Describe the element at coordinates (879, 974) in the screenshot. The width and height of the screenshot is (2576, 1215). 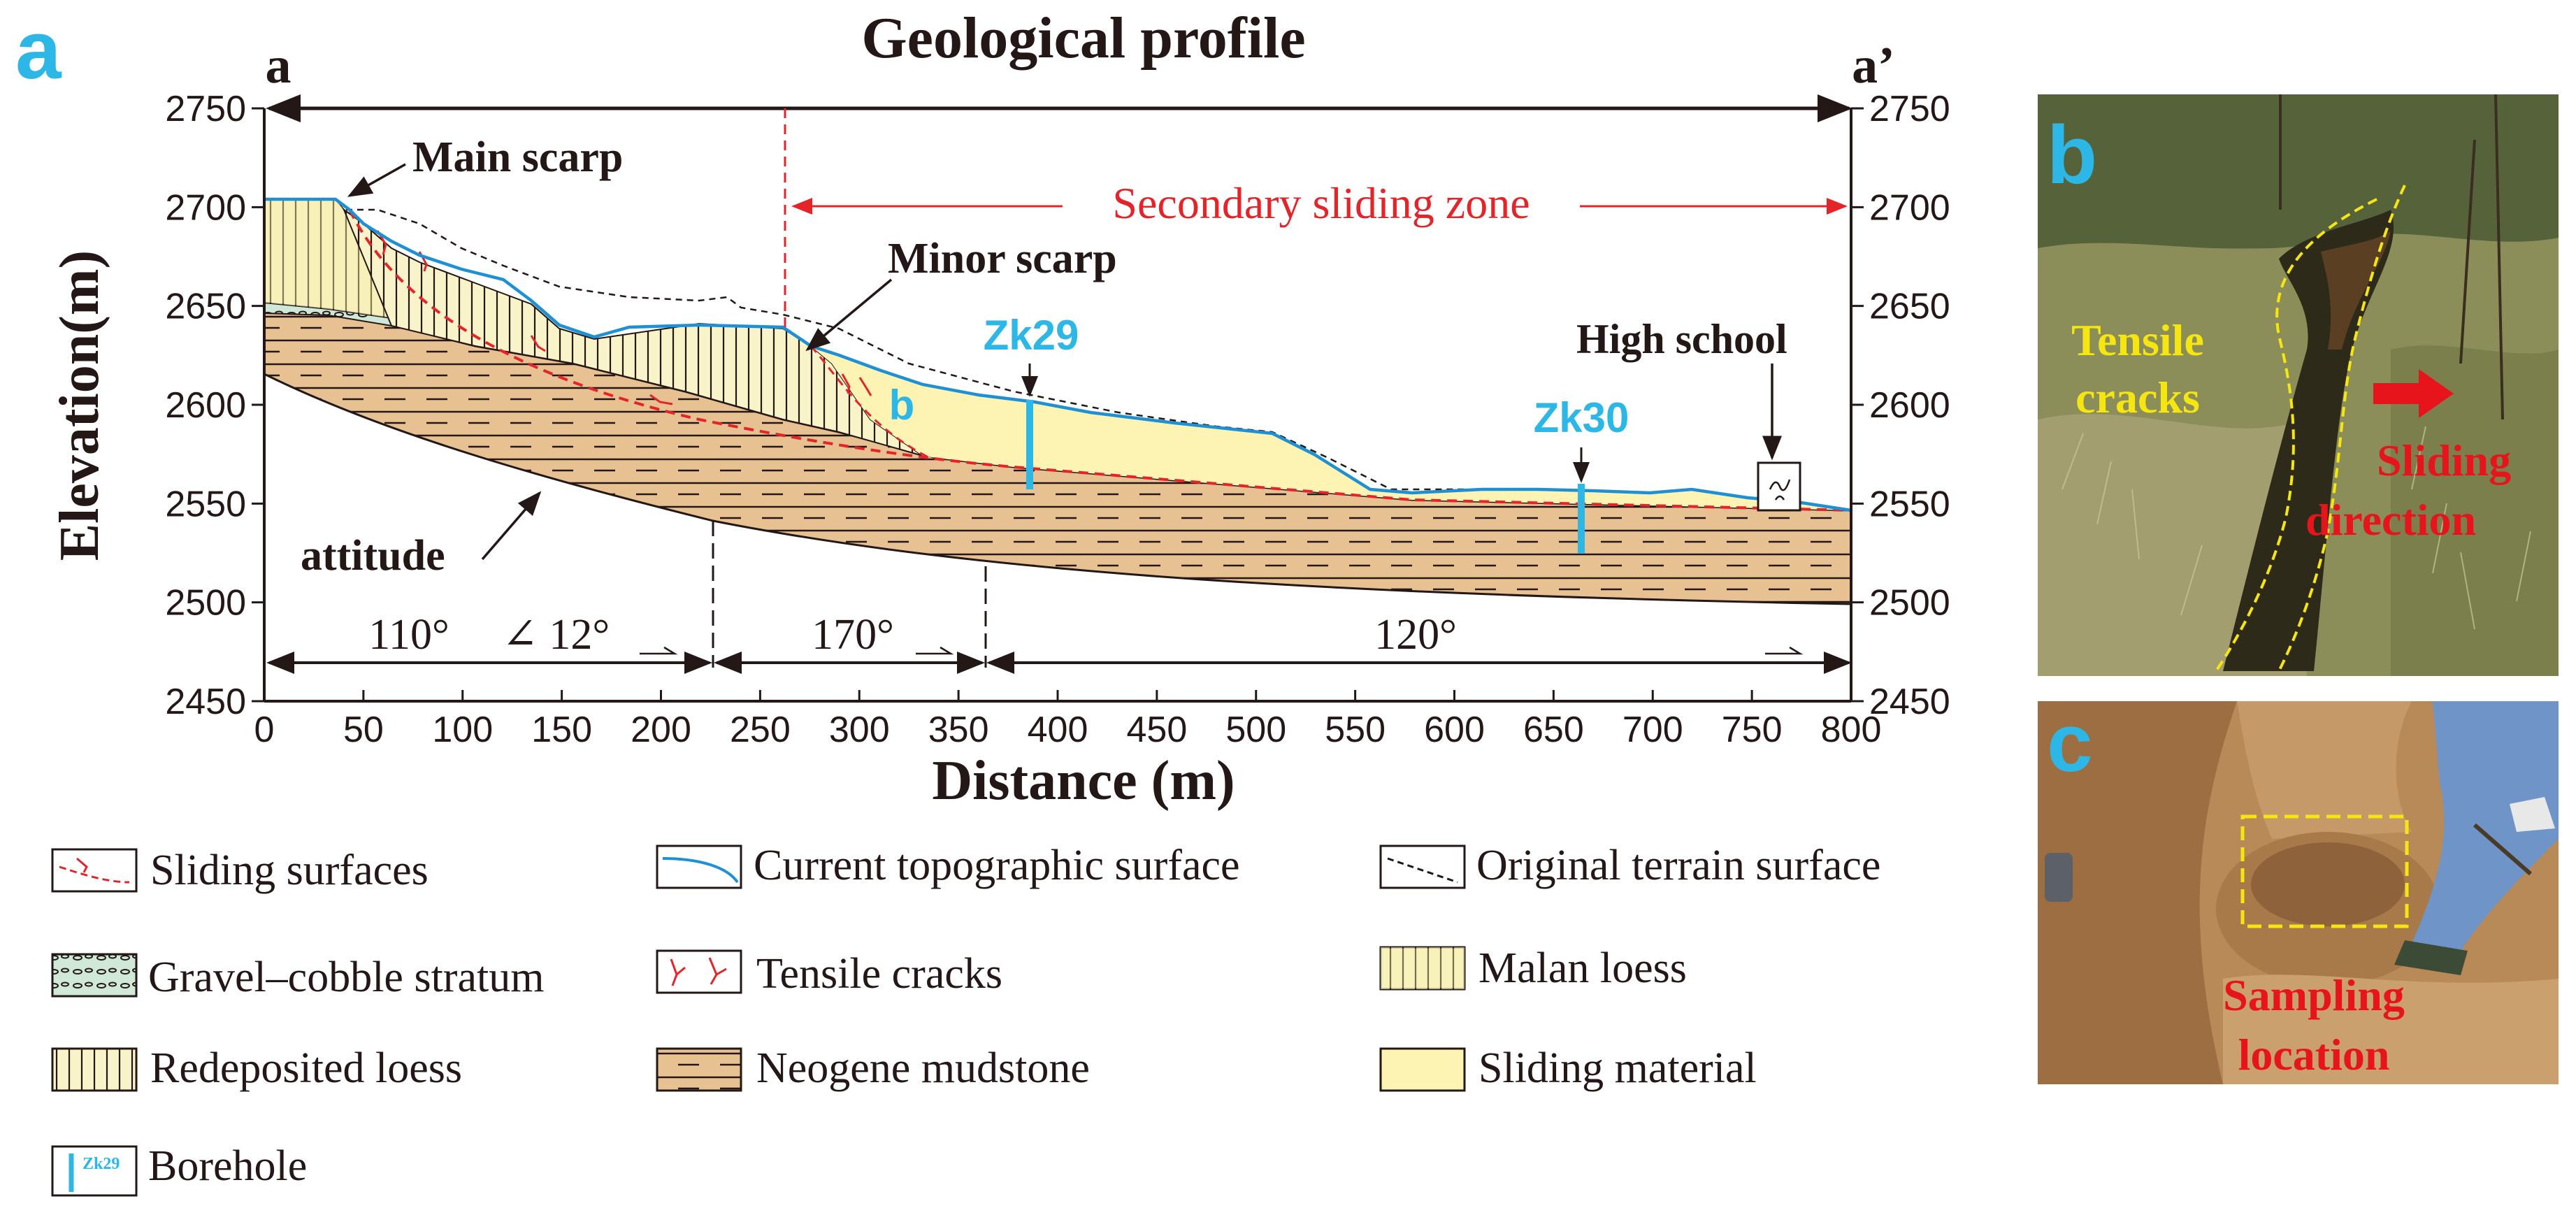
I see `legend-tensile-cracks: Tensile cracks` at that location.